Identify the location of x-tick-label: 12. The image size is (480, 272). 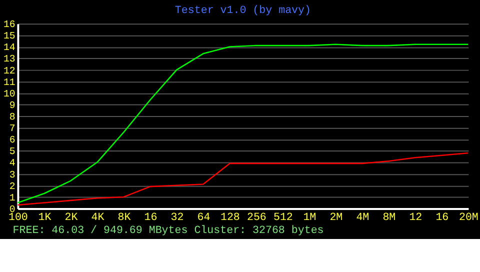
(415, 218).